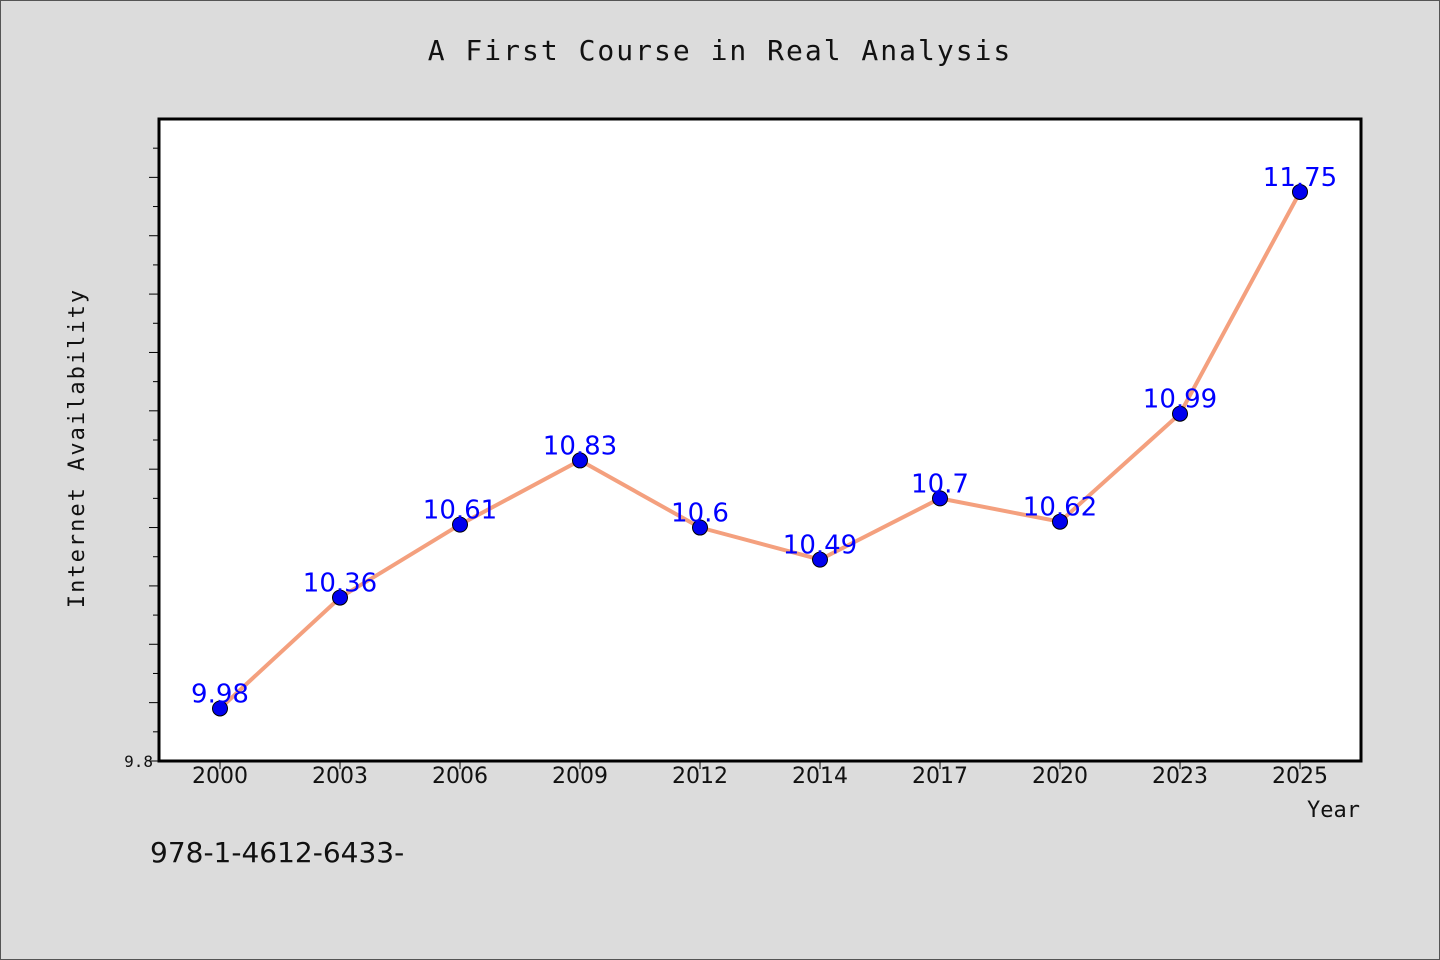  What do you see at coordinates (340, 584) in the screenshot?
I see `data-label: 10.36` at bounding box center [340, 584].